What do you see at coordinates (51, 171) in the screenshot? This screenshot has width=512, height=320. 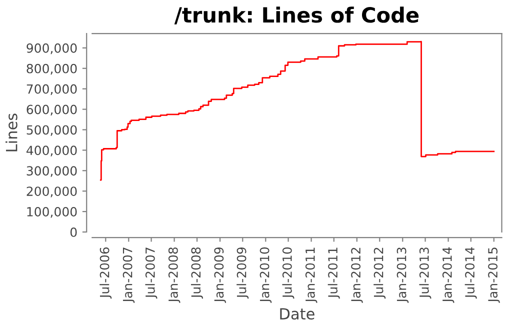 I see `y-tick-label: 300,000` at bounding box center [51, 171].